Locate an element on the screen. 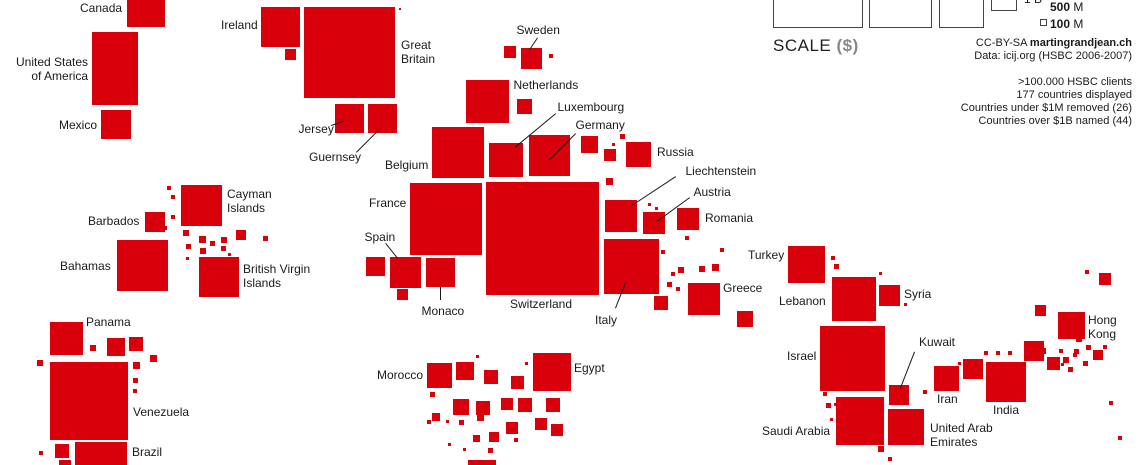 This screenshot has width=1140, height=465. square-venezuela is located at coordinates (89, 401).